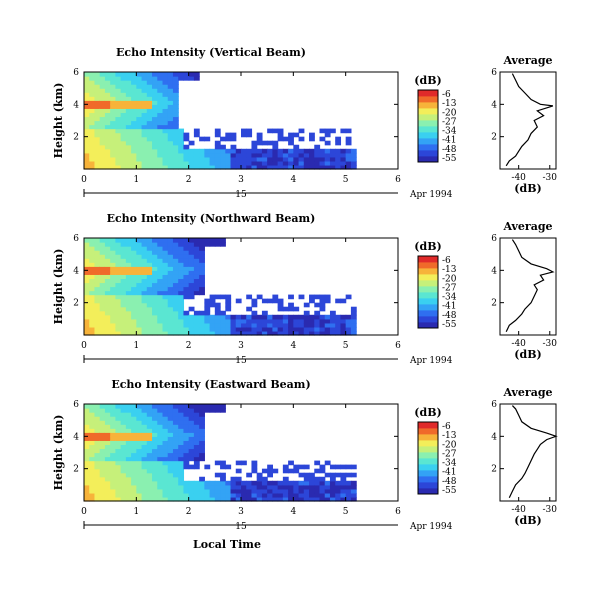 Image resolution: width=614 pixels, height=602 pixels. Describe the element at coordinates (494, 239) in the screenshot. I see `profile-y-tick-label: 6` at that location.